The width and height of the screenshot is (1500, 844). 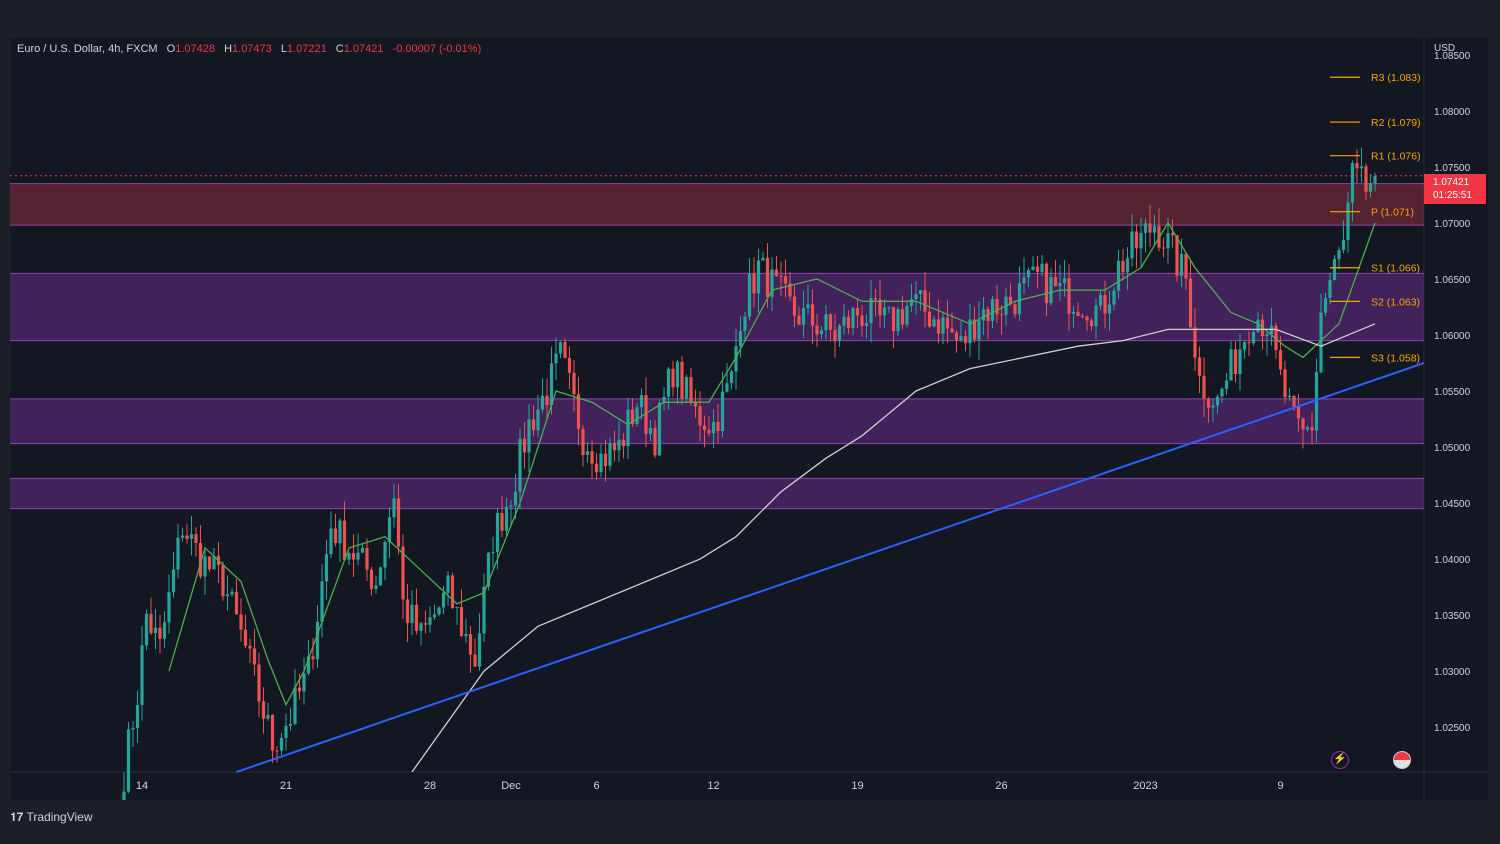 What do you see at coordinates (1452, 616) in the screenshot?
I see `y-tick-10: 1.03500` at bounding box center [1452, 616].